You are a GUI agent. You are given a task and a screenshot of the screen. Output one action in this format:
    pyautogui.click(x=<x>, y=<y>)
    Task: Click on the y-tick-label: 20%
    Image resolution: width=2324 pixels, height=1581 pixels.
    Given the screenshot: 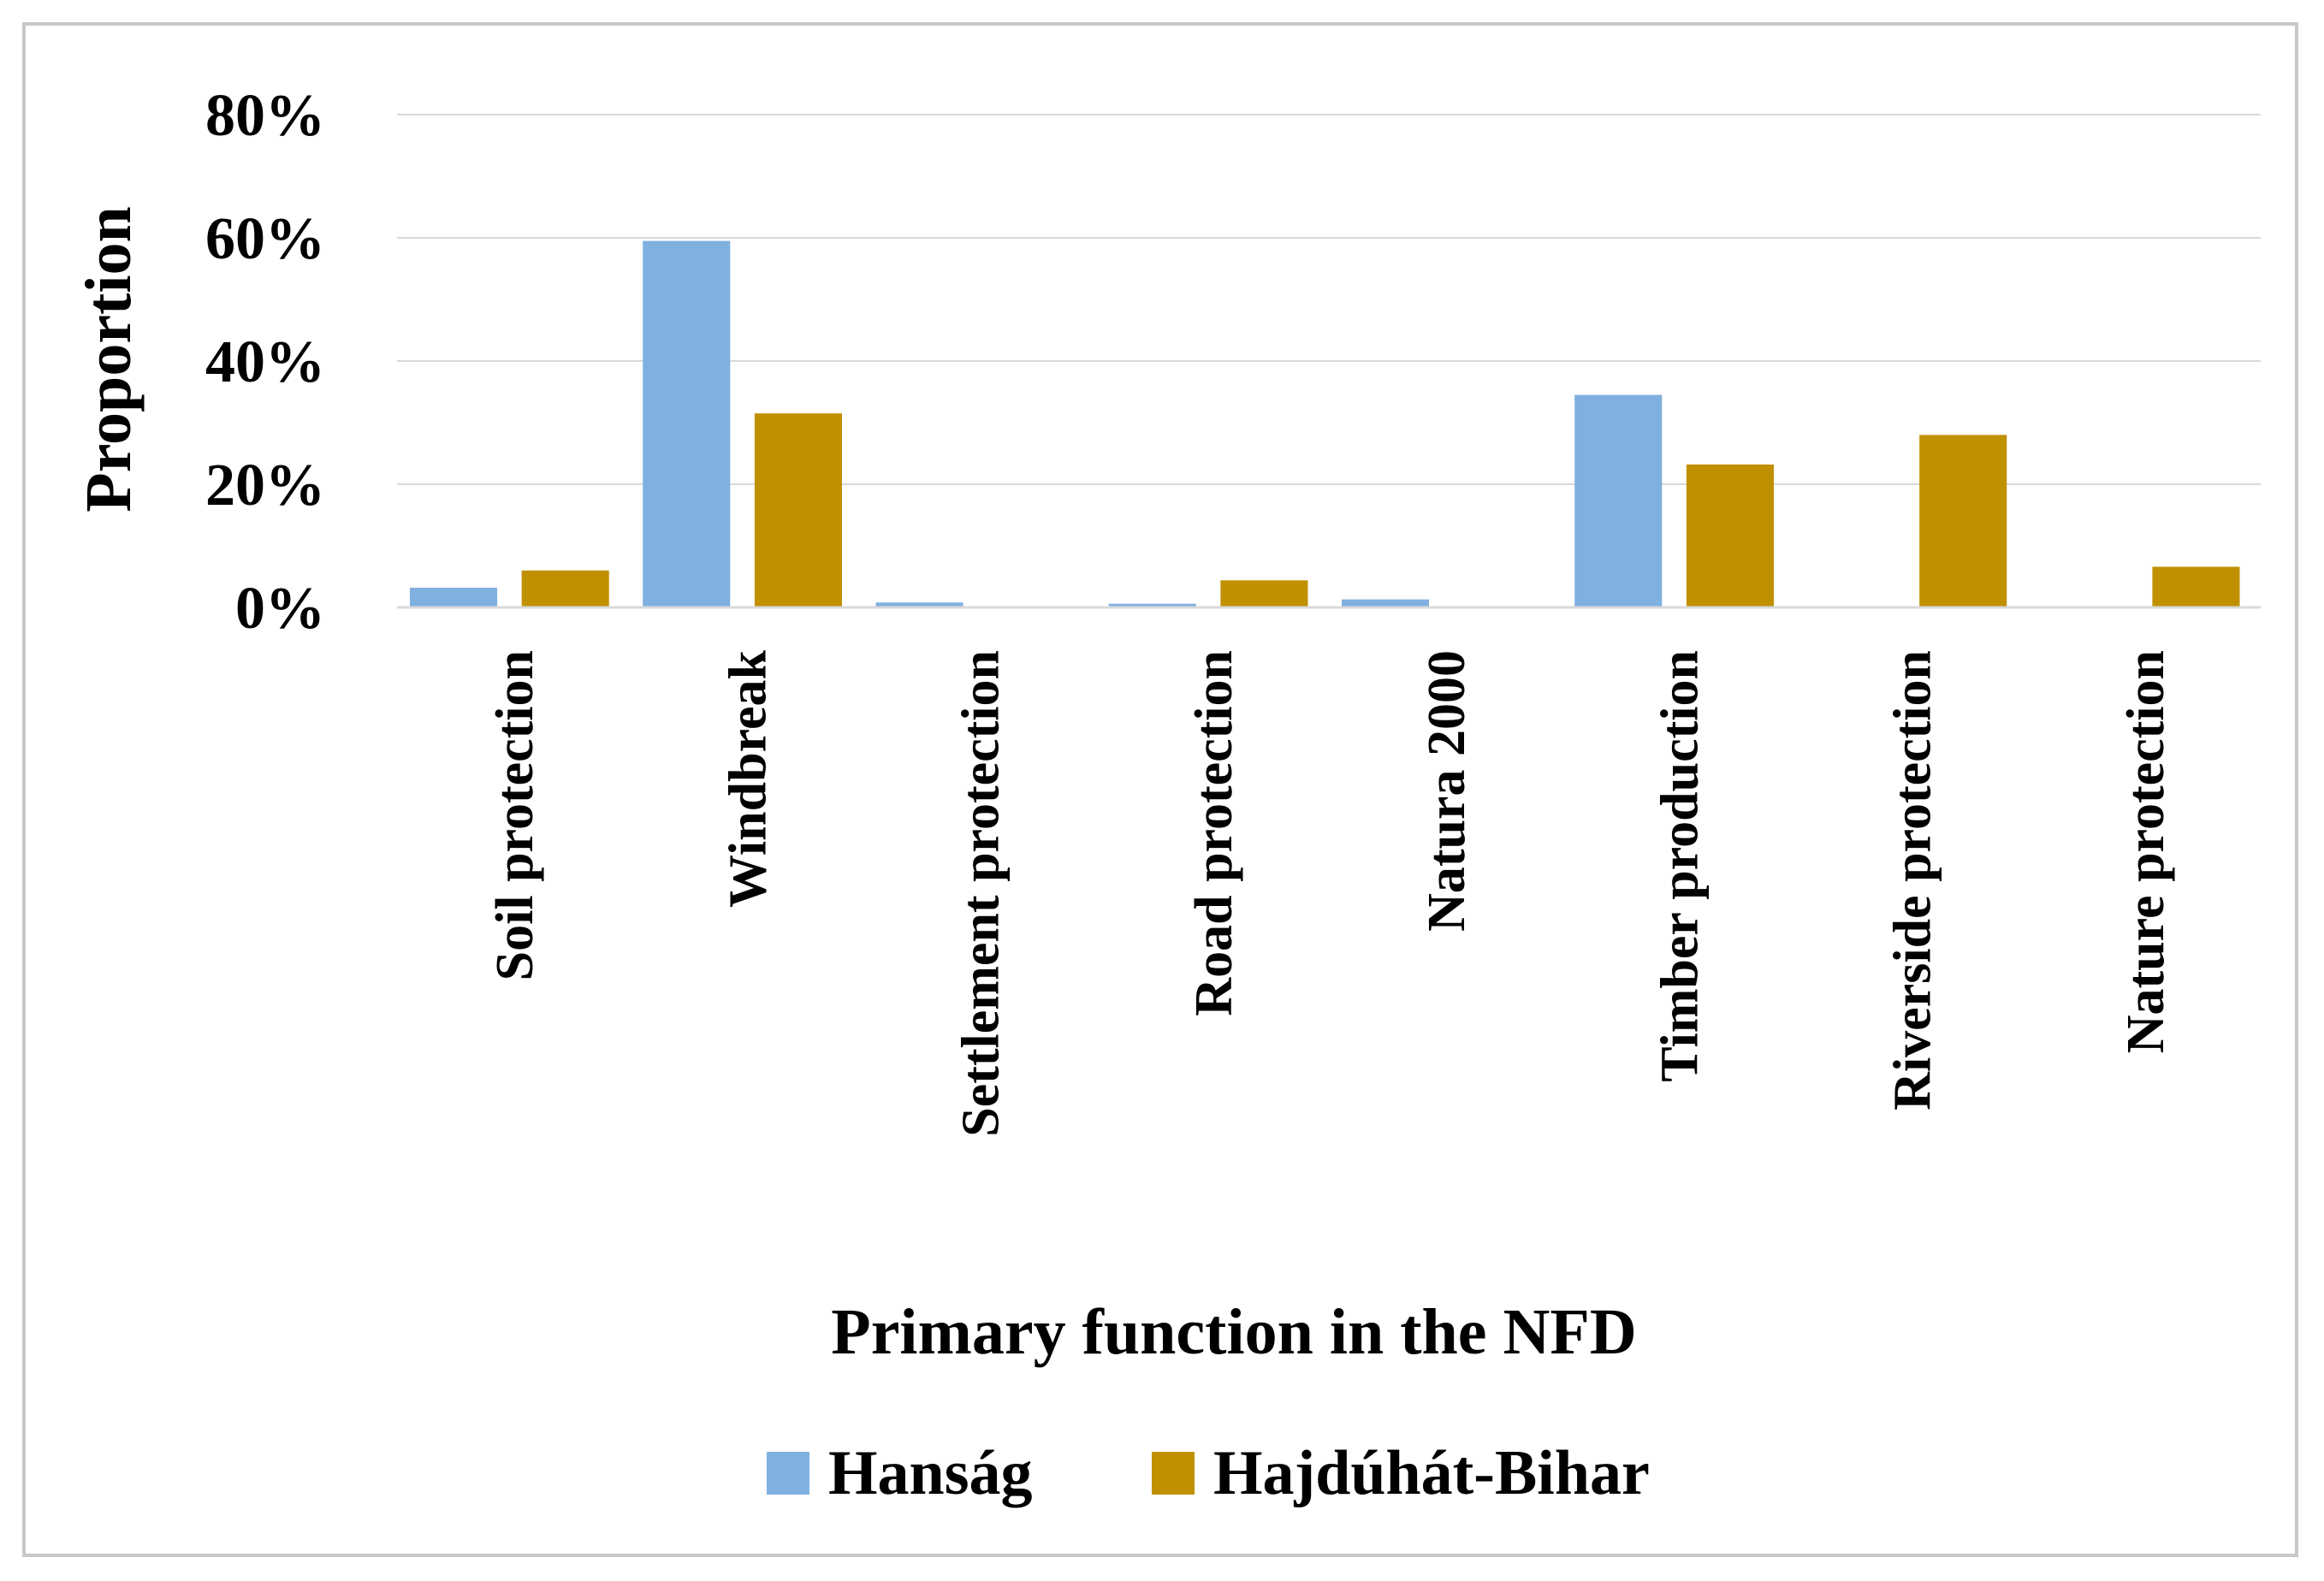 What is the action you would take?
    pyautogui.click(x=265, y=486)
    